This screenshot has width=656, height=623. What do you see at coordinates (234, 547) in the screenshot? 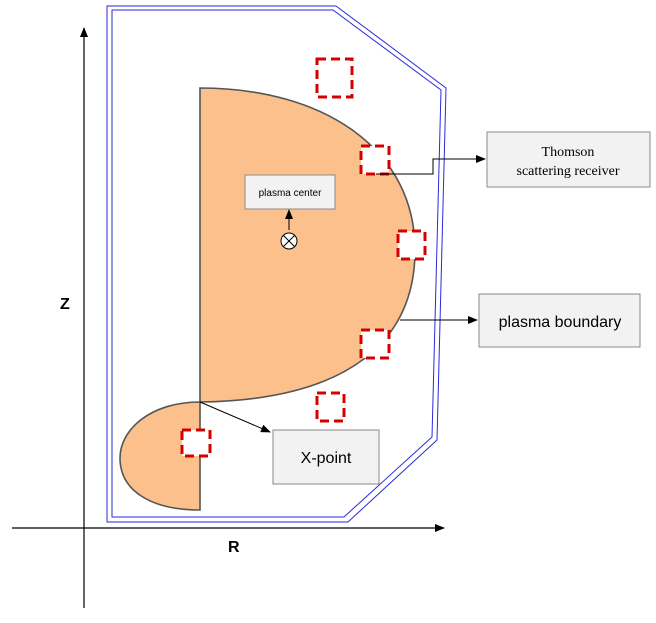
I see `r-axis-label: R` at bounding box center [234, 547].